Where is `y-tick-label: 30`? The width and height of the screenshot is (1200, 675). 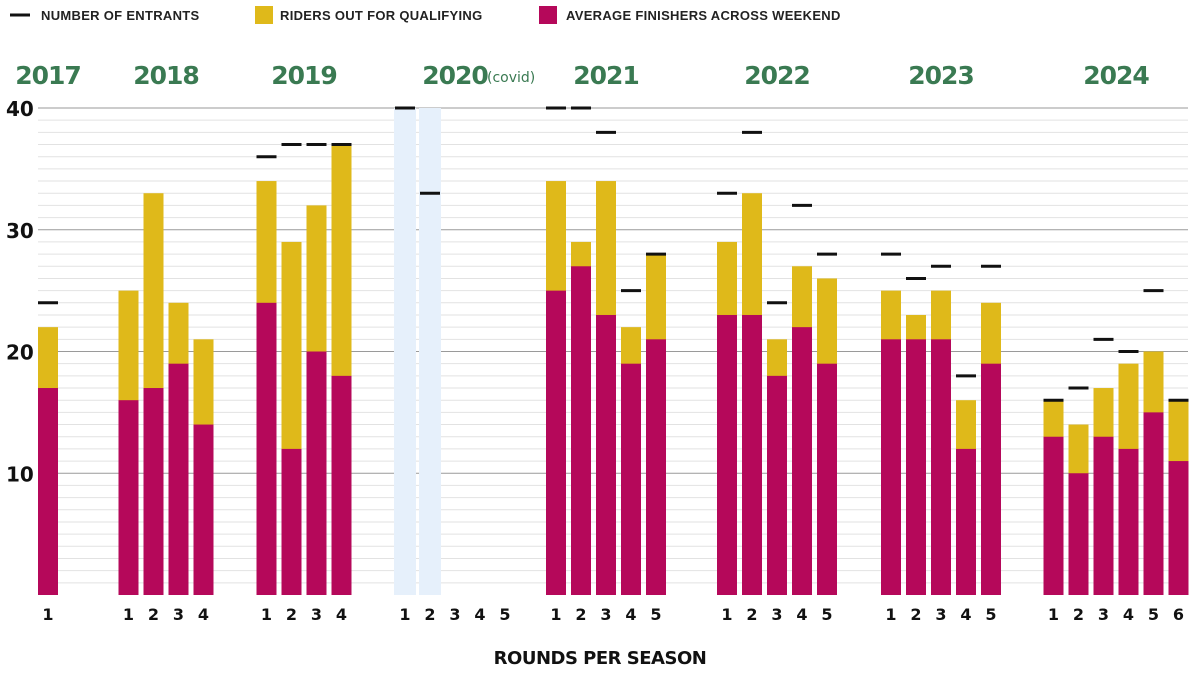 y-tick-label: 30 is located at coordinates (20, 231).